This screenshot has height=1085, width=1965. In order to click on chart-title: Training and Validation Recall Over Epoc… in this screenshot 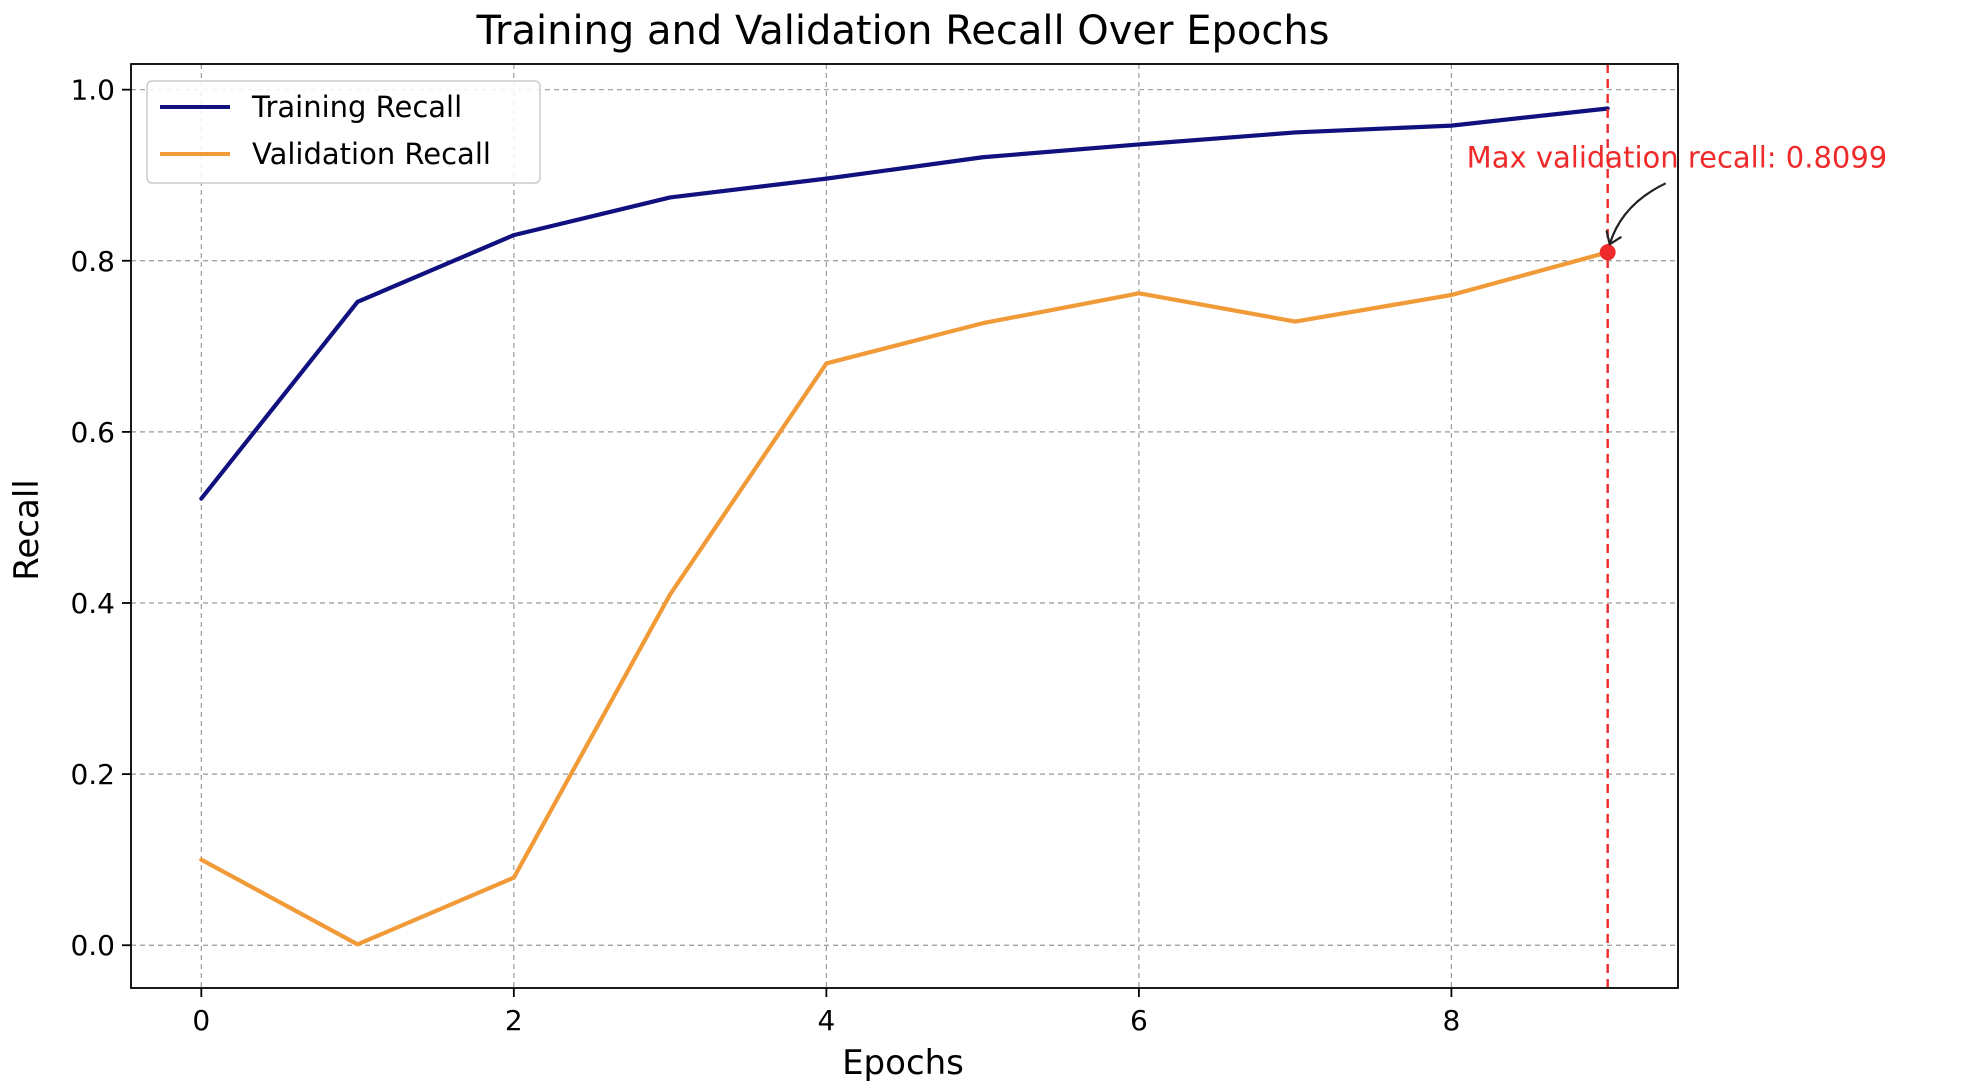, I will do `click(902, 31)`.